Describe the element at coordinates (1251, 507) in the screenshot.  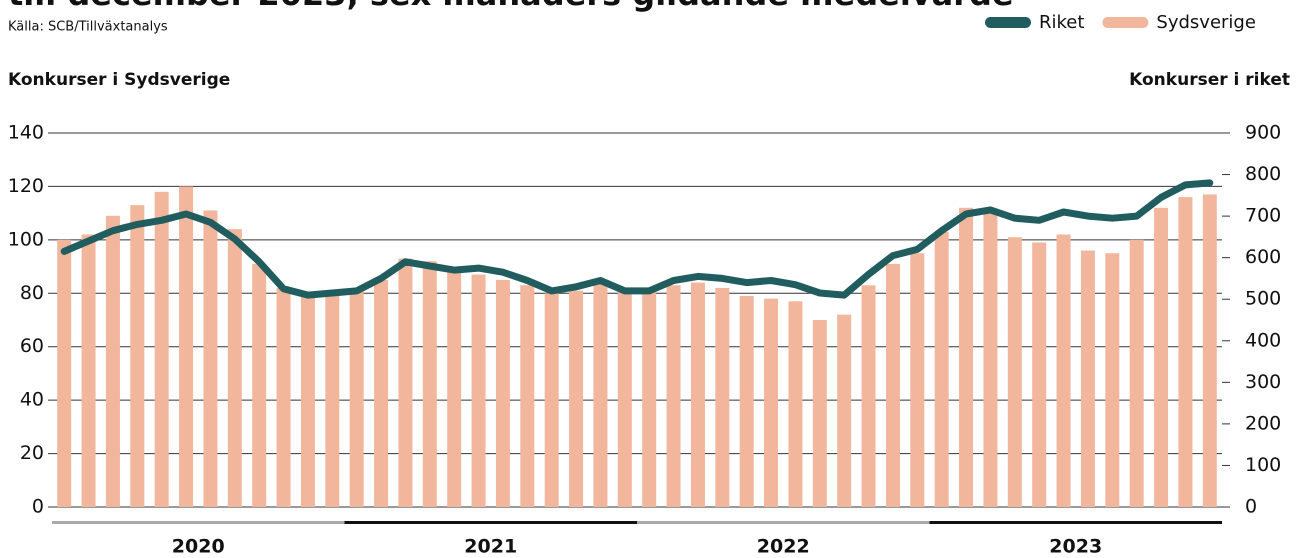
I see `y2-tick-label: 0` at that location.